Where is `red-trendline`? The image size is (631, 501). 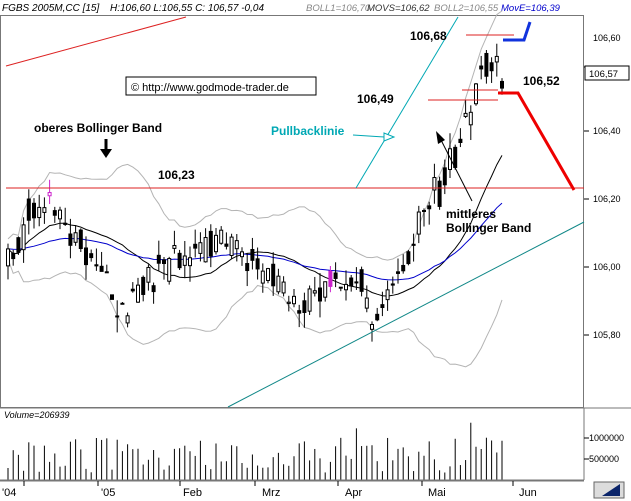
red-trendline is located at coordinates (96, 41).